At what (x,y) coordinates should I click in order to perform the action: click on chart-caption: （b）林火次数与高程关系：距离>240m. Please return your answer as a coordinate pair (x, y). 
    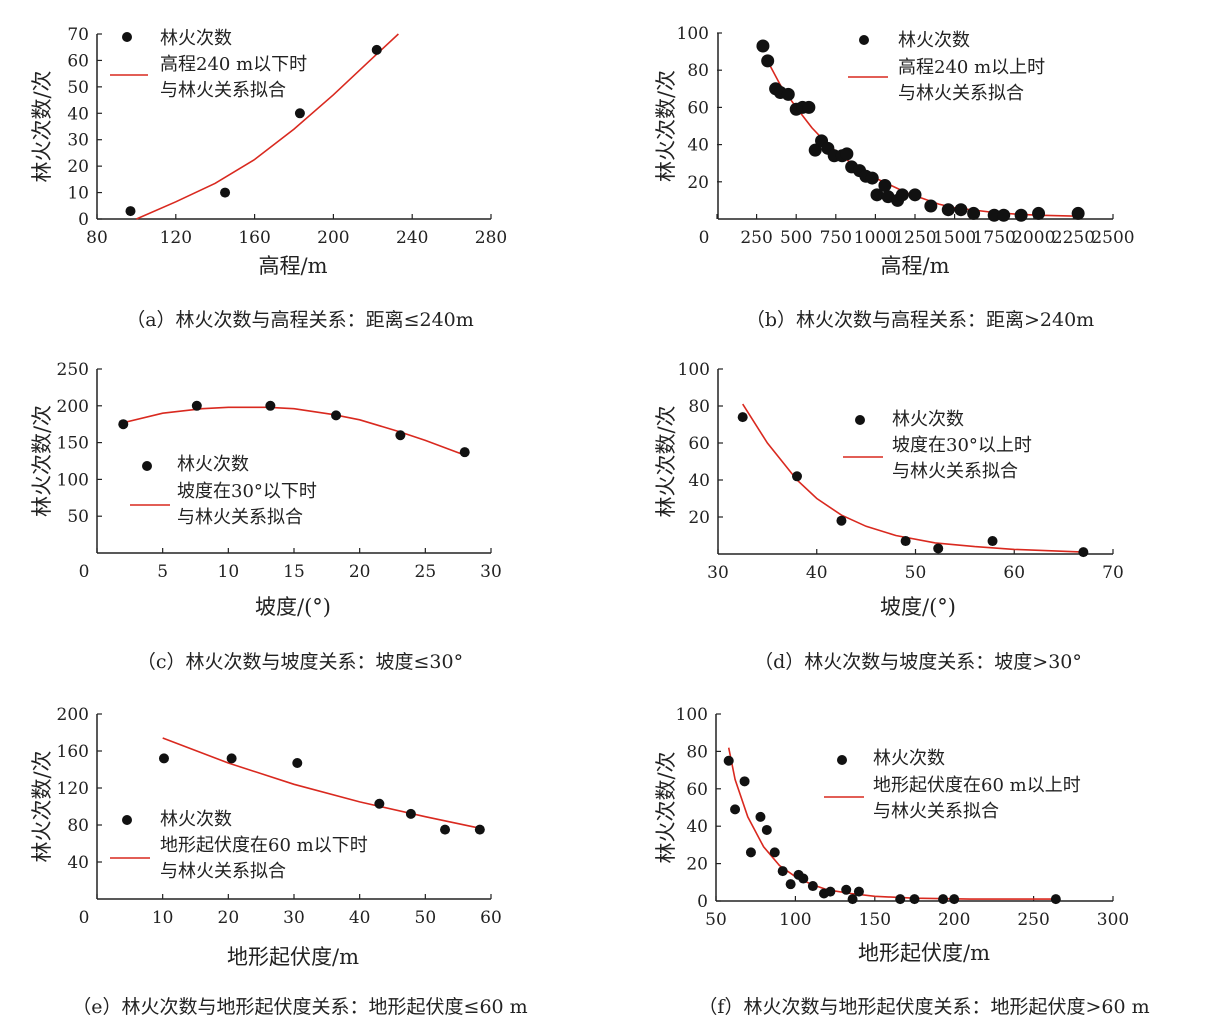
    Looking at the image, I should click on (920, 320).